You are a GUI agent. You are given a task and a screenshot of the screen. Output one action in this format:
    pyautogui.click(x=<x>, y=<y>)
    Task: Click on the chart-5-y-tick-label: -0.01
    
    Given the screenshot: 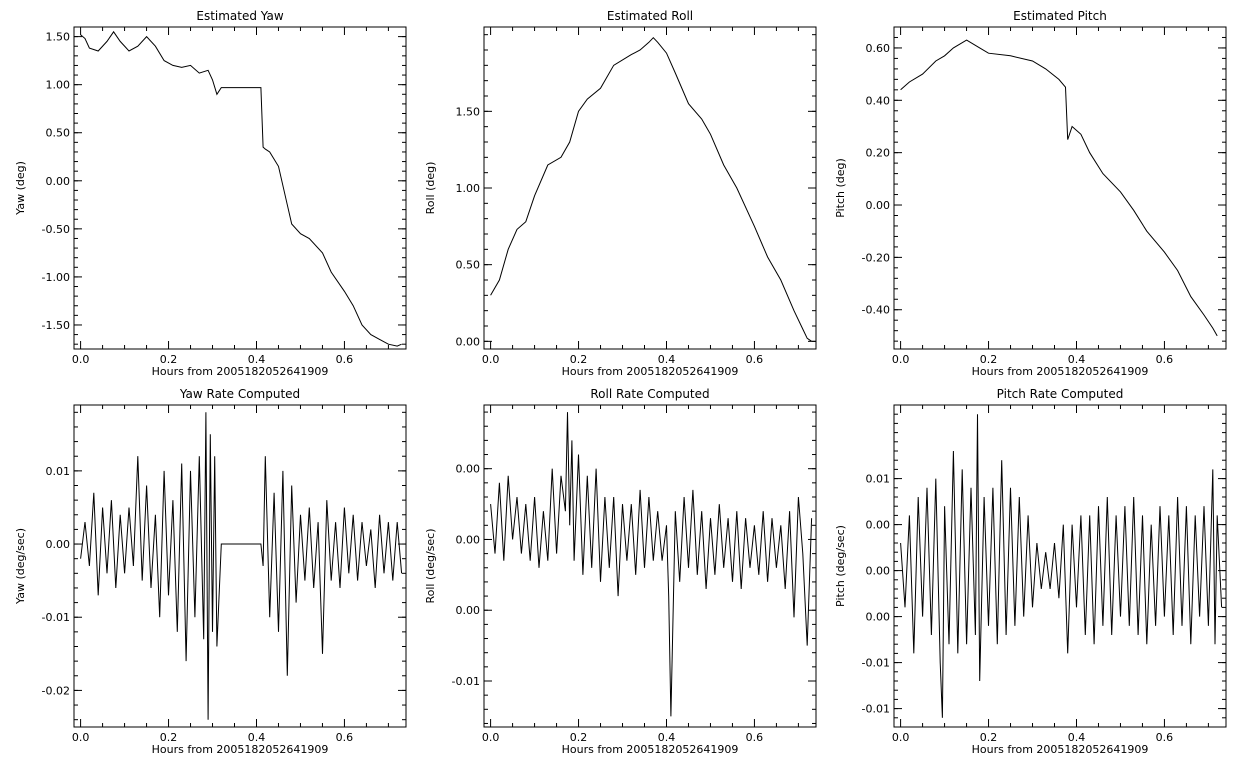 What is the action you would take?
    pyautogui.click(x=466, y=681)
    